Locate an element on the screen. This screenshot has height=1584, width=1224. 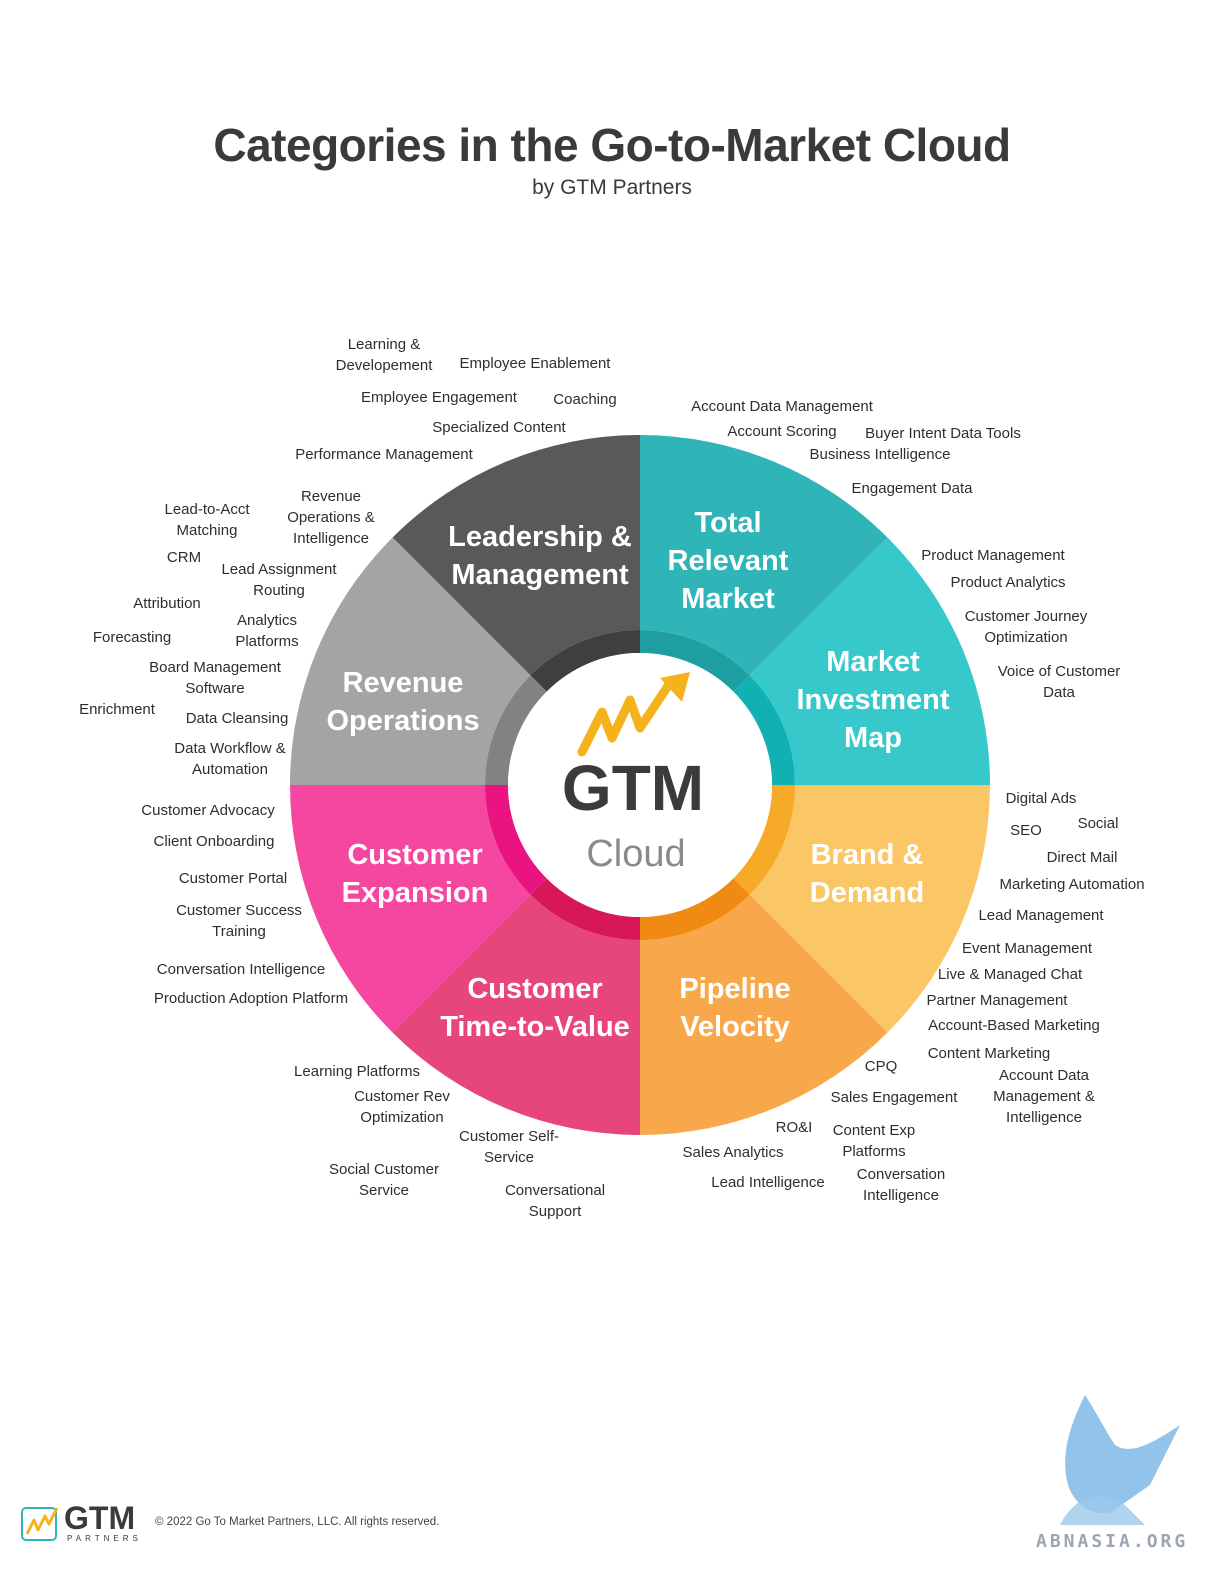
subcategory-label: CPQ is located at coordinates (881, 1066).